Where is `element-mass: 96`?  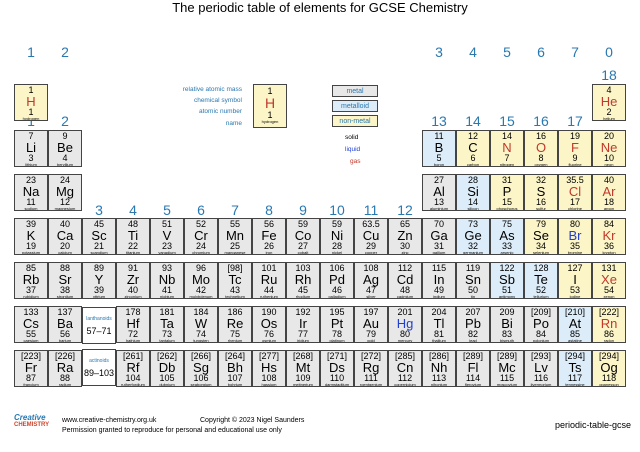 element-mass: 96 is located at coordinates (200, 268).